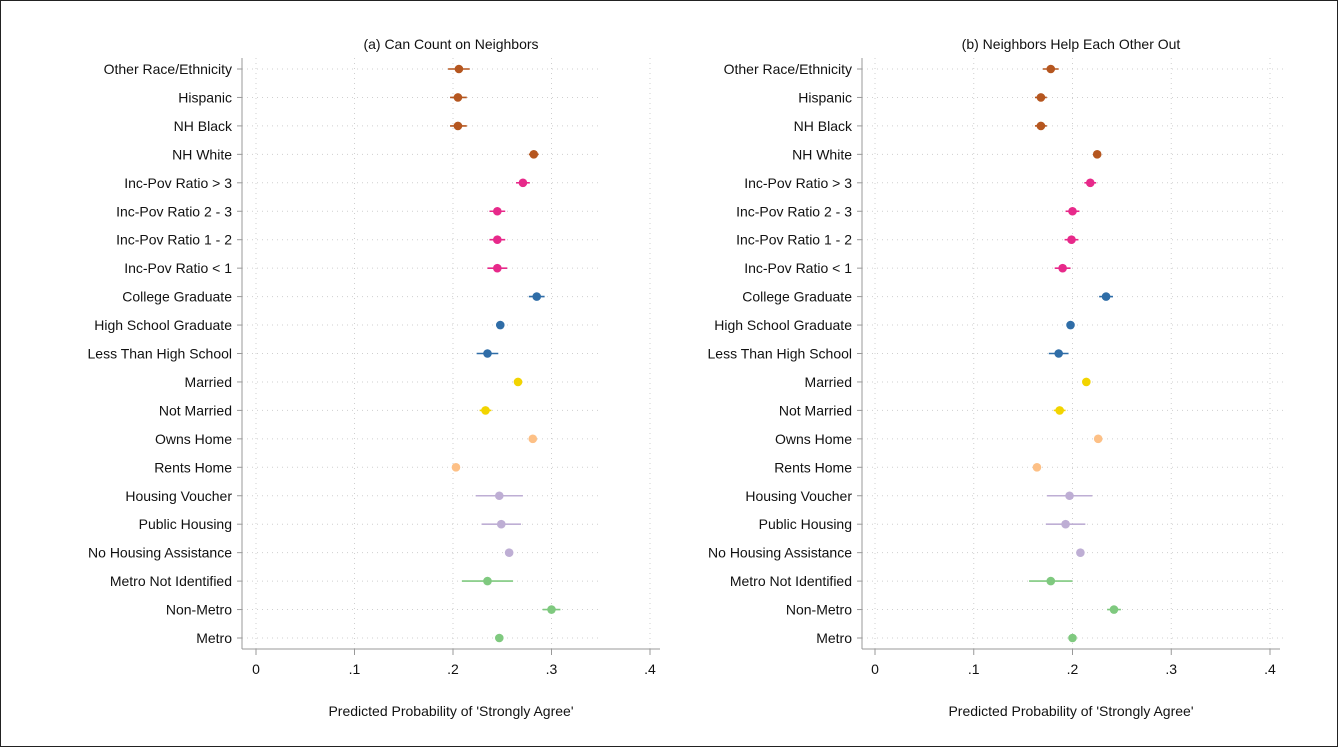 This screenshot has width=1338, height=747. Describe the element at coordinates (552, 669) in the screenshot. I see `panel-a-xtick-label-3: .3` at that location.